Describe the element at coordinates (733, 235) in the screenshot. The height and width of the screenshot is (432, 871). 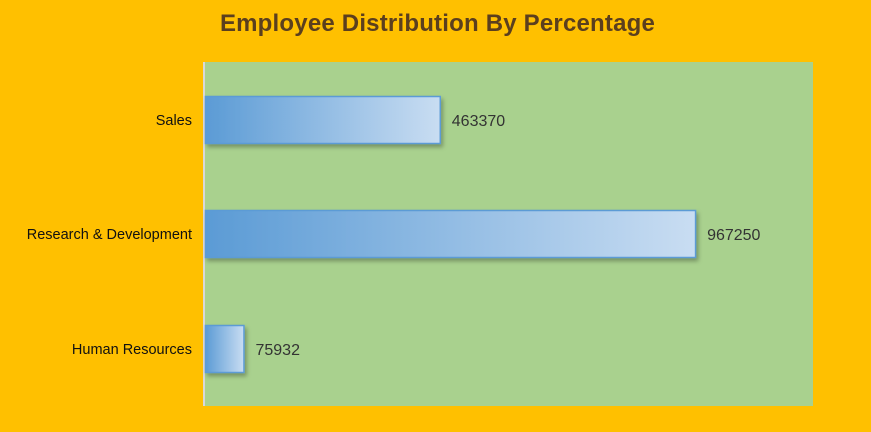
I see `data-label-1: 967250` at that location.